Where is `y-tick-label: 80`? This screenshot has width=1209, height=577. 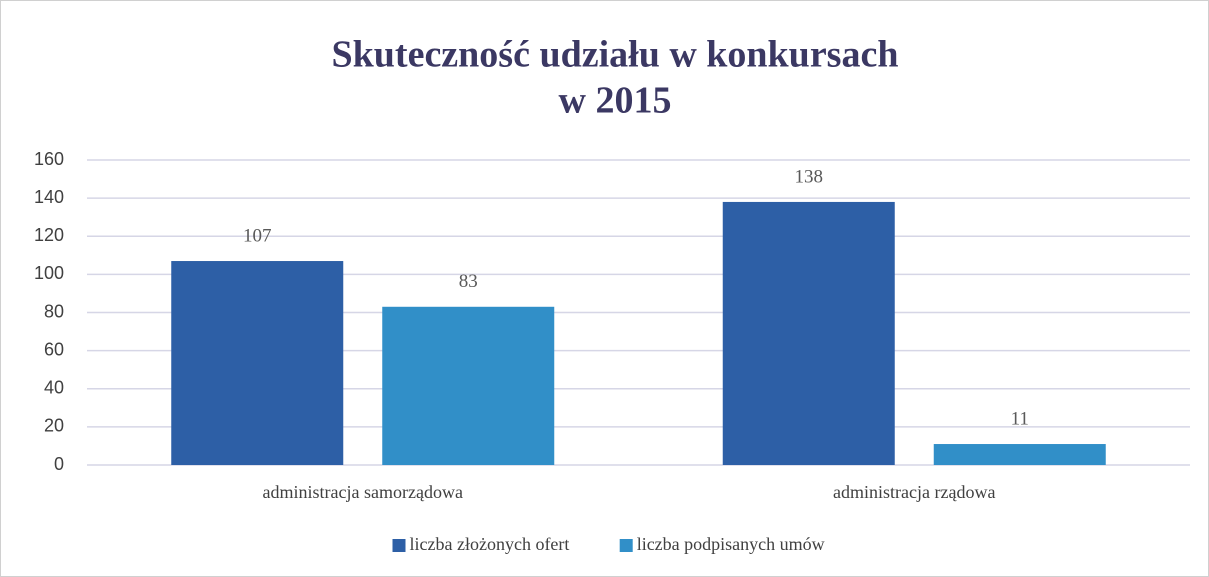 y-tick-label: 80 is located at coordinates (54, 311).